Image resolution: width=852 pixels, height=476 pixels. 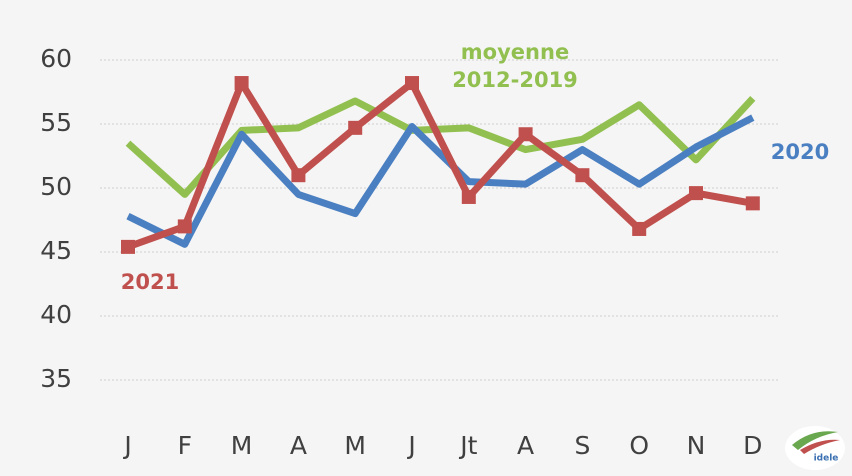 I want to click on x-tick-label: Jt, so click(x=467, y=445).